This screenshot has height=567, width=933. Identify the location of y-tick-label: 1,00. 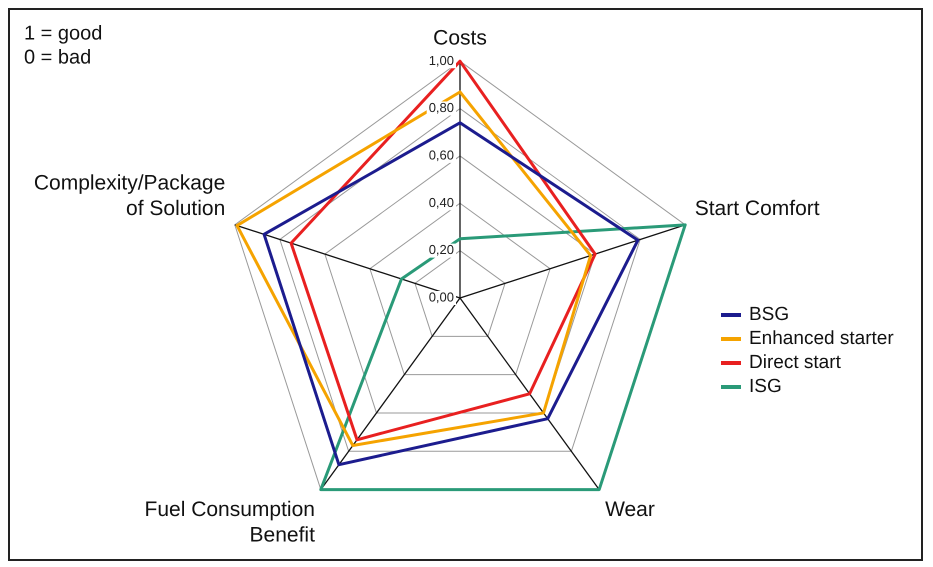
(441, 60).